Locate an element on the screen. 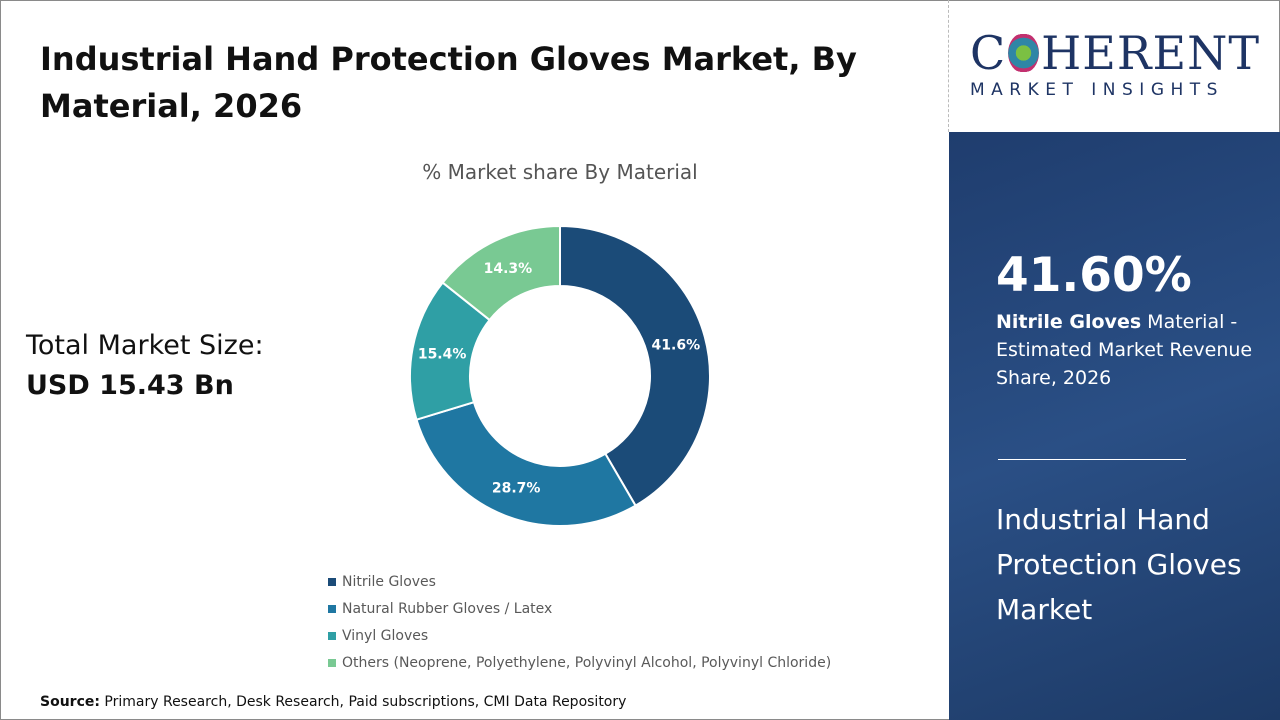 This screenshot has height=720, width=1280. kpi-value: 41.60% is located at coordinates (1094, 275).